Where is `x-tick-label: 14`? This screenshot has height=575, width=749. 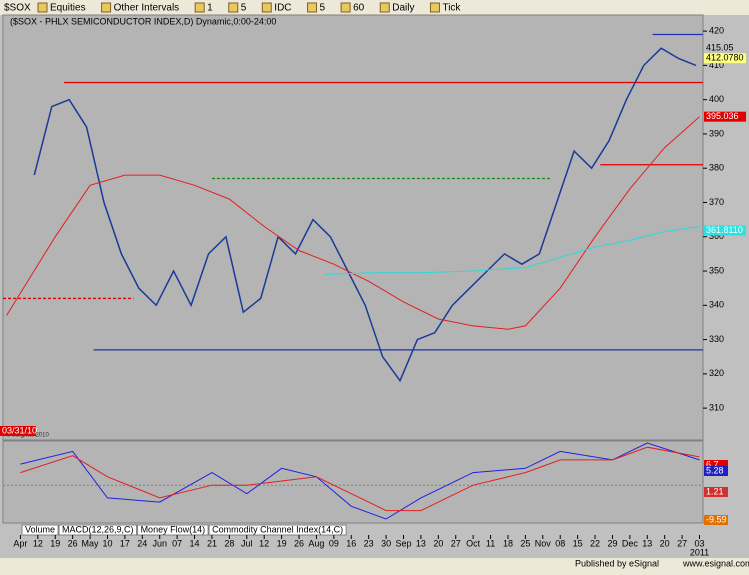 x-tick-label: 14 is located at coordinates (195, 543).